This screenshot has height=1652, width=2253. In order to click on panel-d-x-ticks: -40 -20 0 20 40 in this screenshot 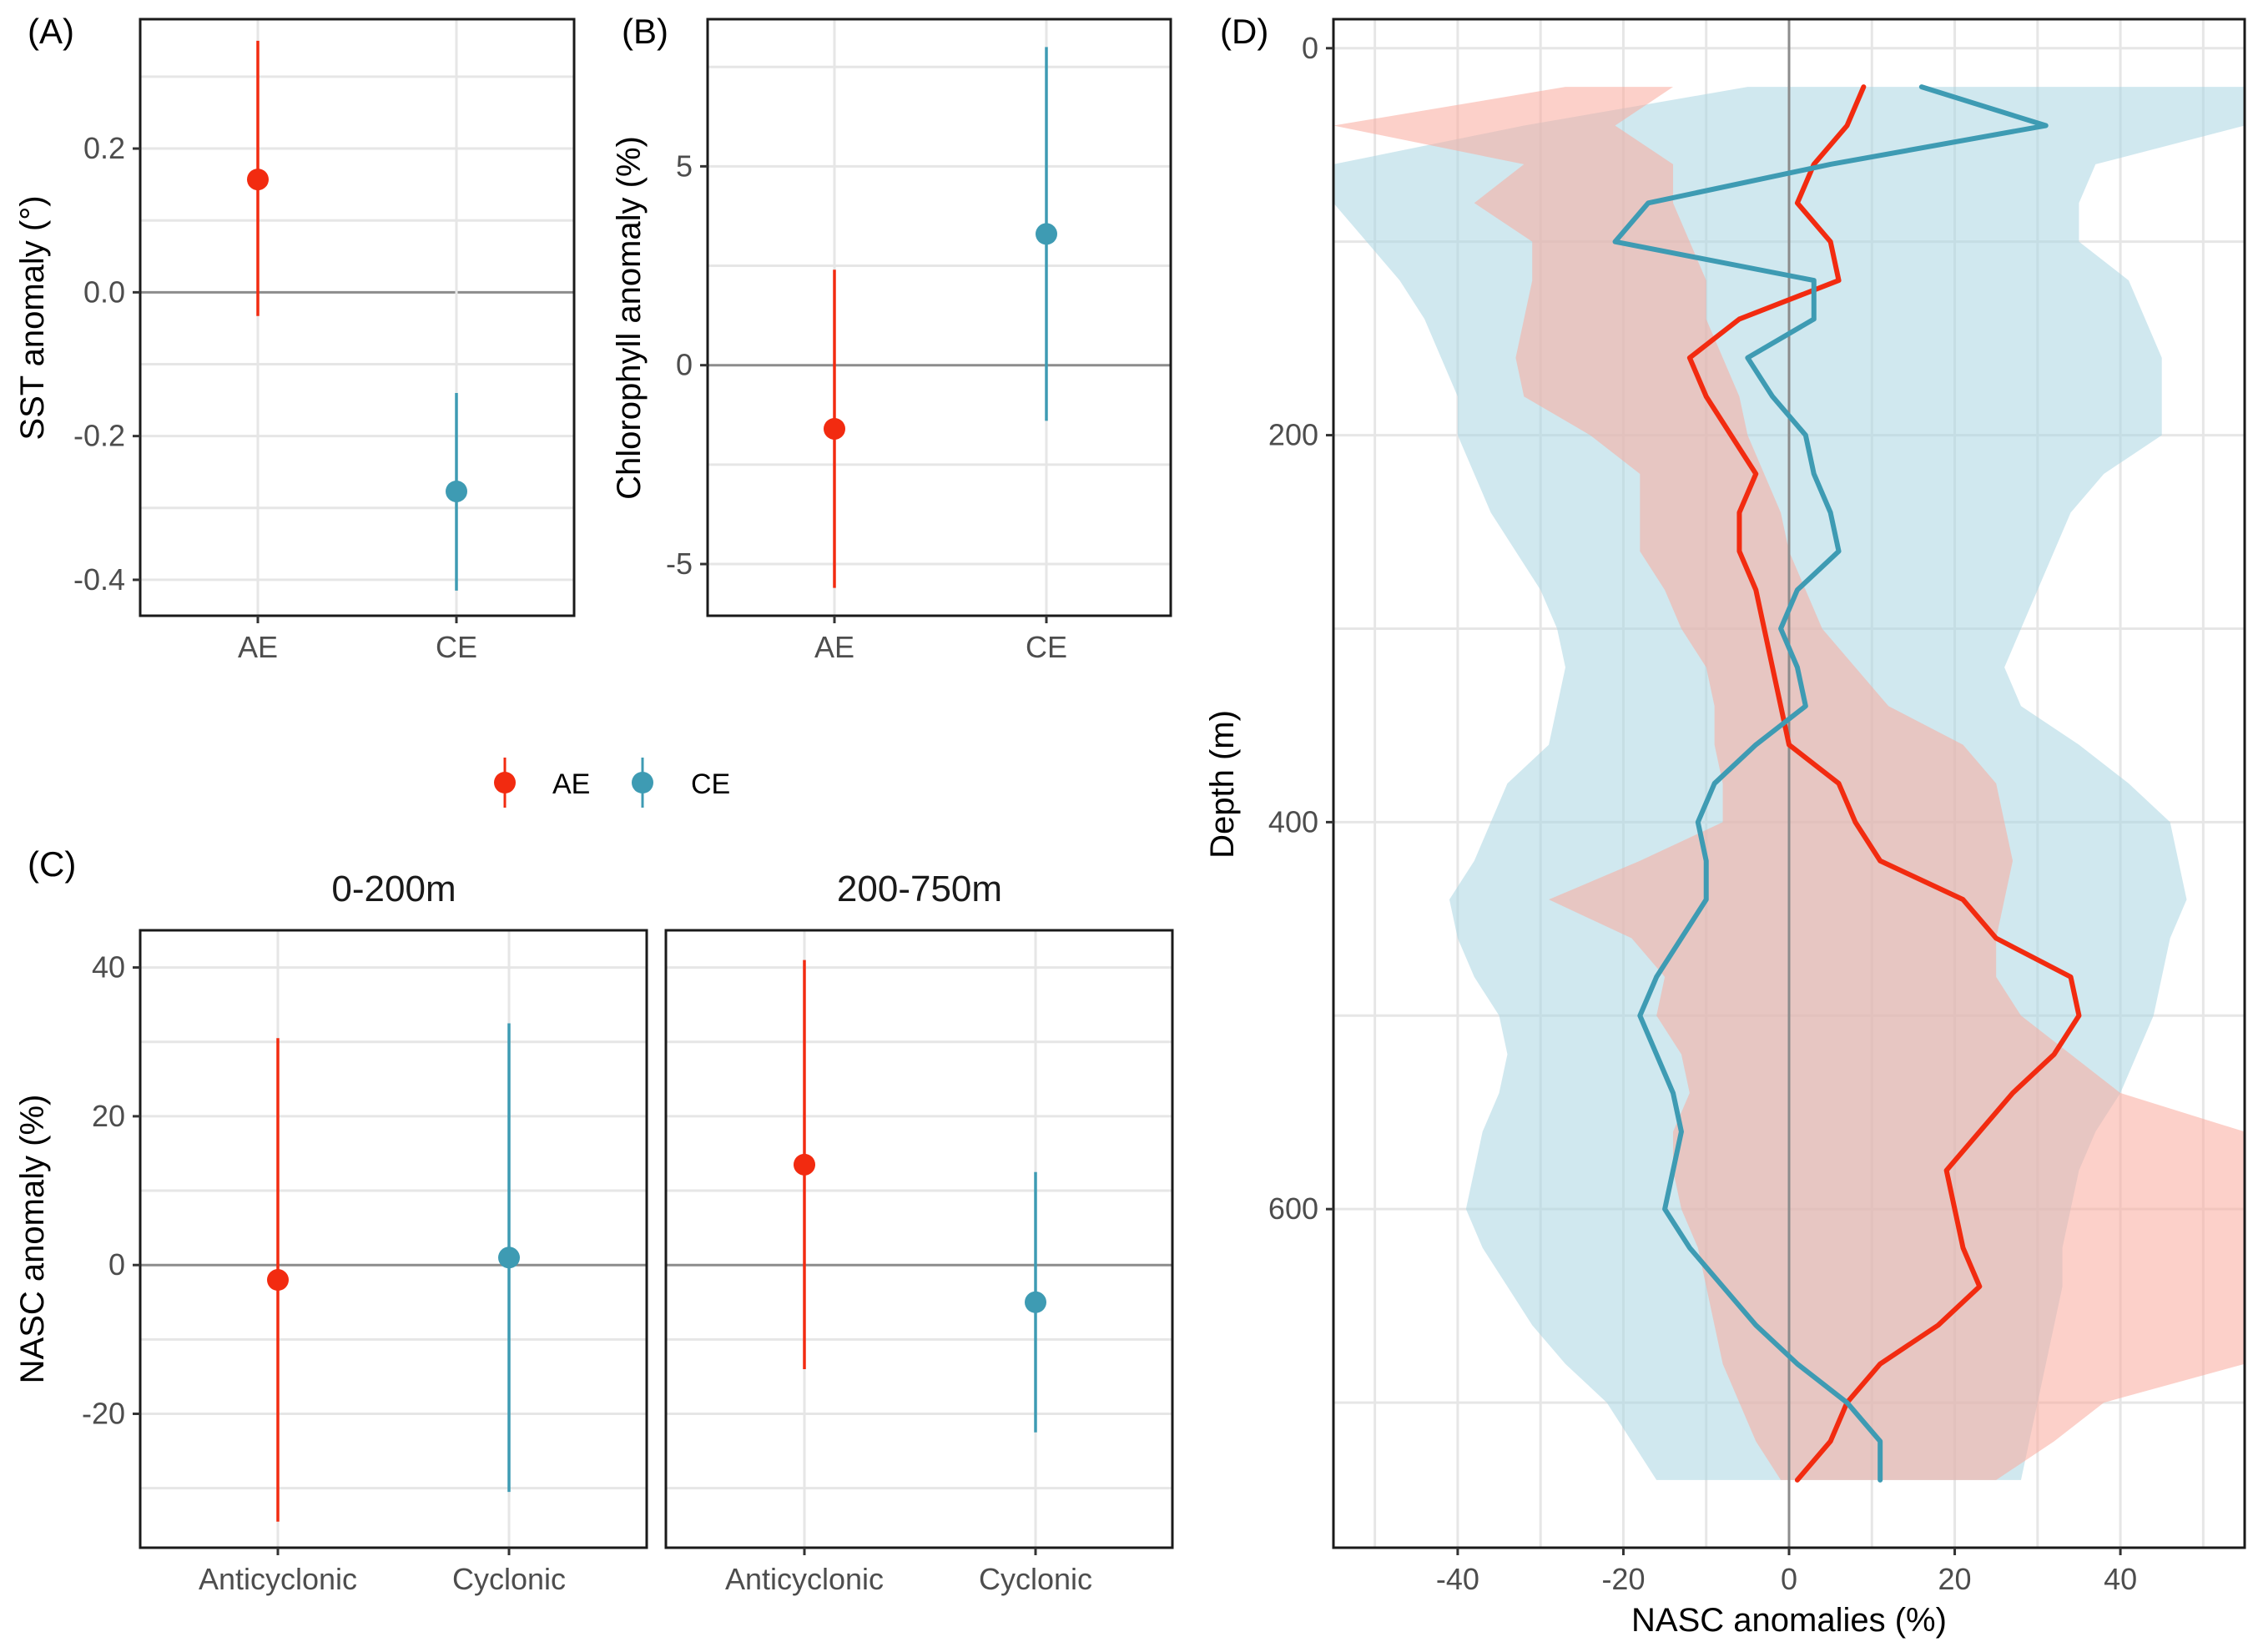, I will do `click(1786, 1572)`.